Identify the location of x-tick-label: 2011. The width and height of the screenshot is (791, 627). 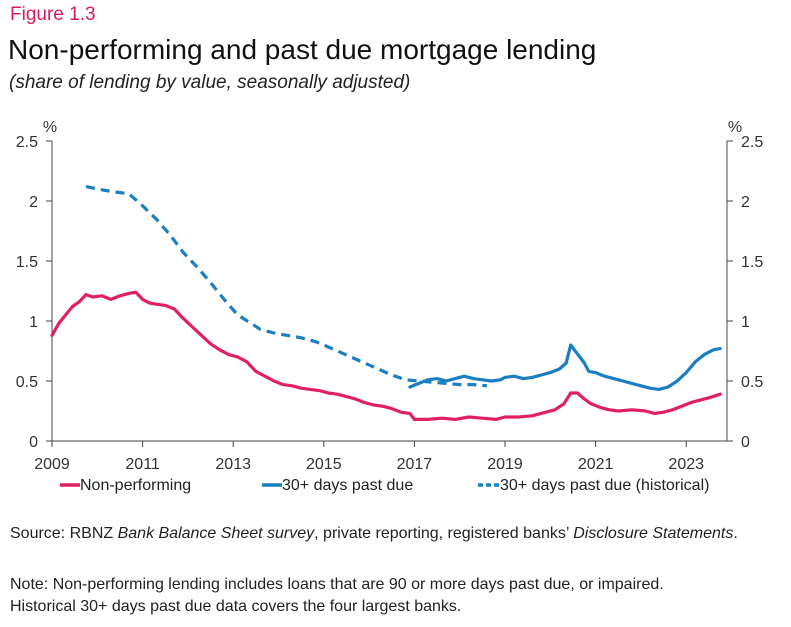
(142, 464).